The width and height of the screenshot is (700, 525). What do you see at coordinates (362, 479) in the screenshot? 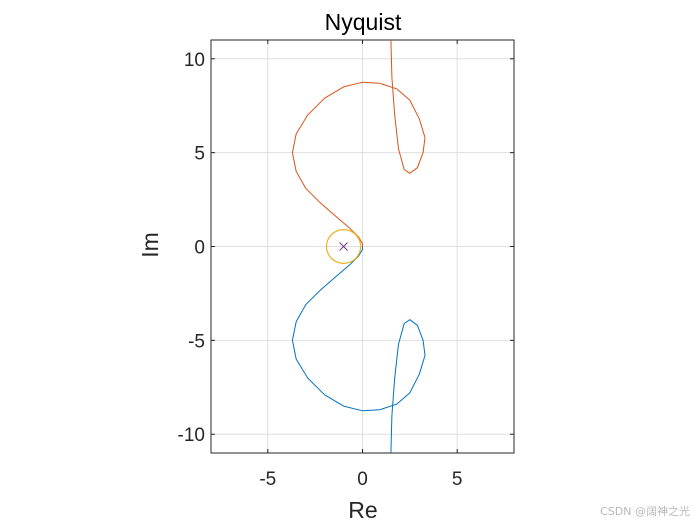
I see `x-tick-label: 0` at bounding box center [362, 479].